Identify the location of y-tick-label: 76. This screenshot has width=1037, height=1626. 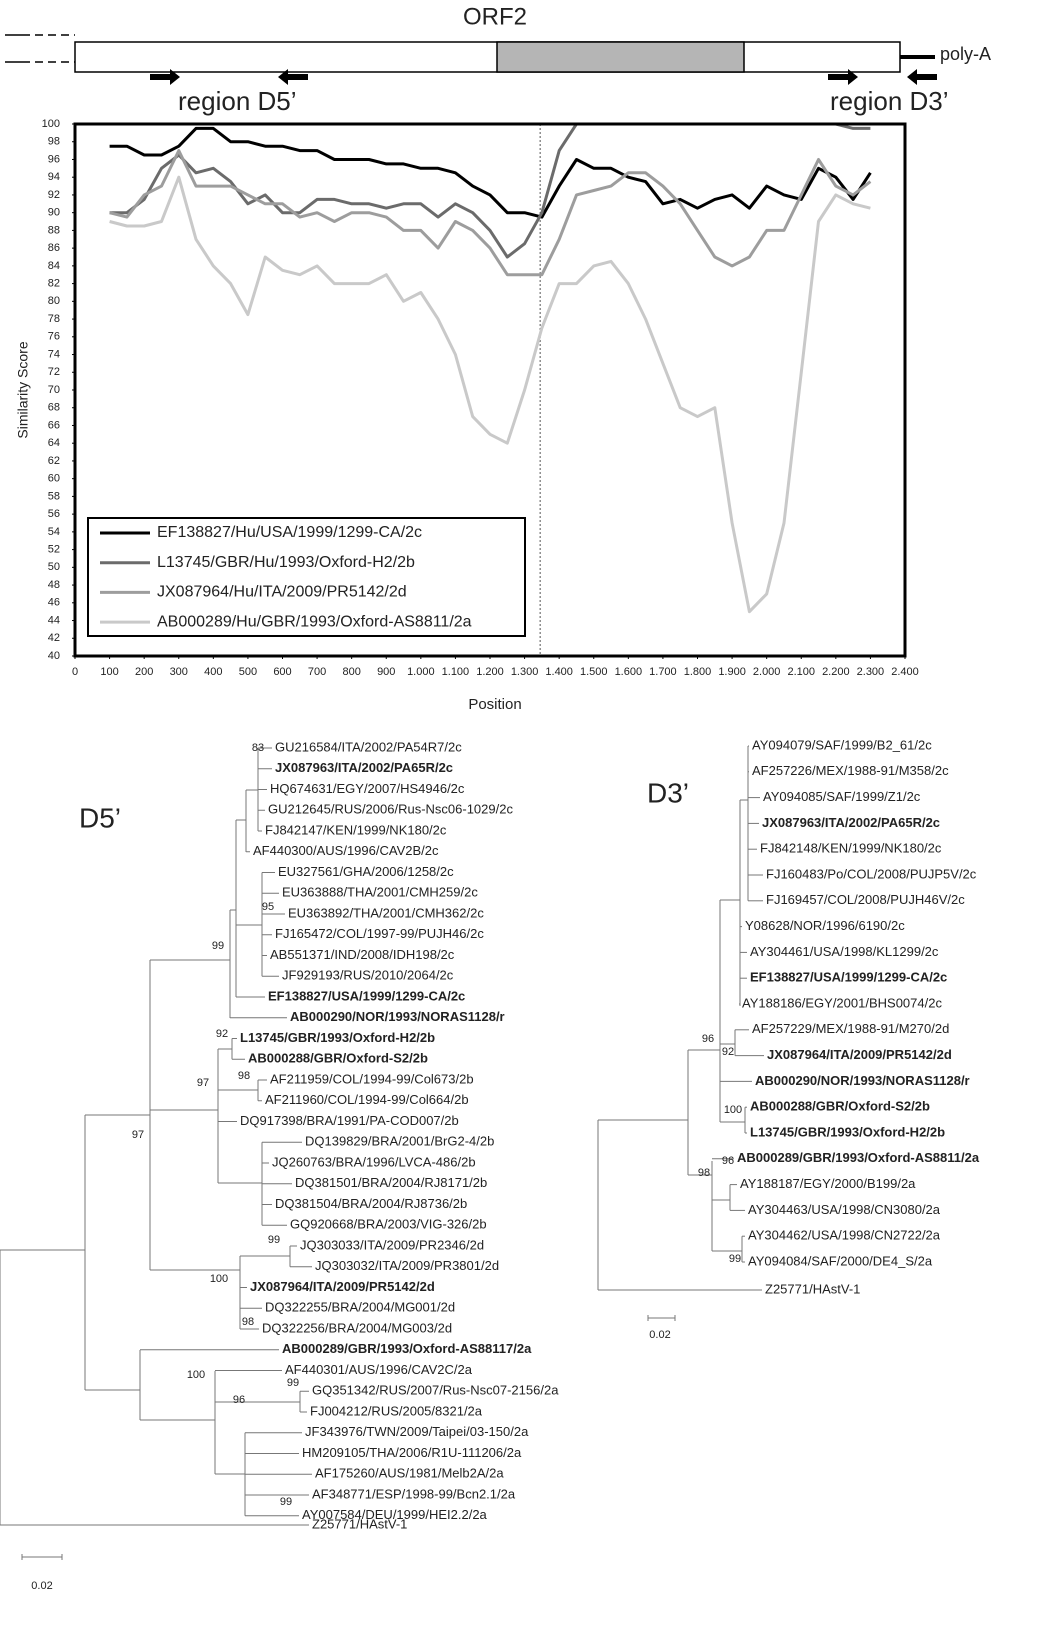
(54, 337).